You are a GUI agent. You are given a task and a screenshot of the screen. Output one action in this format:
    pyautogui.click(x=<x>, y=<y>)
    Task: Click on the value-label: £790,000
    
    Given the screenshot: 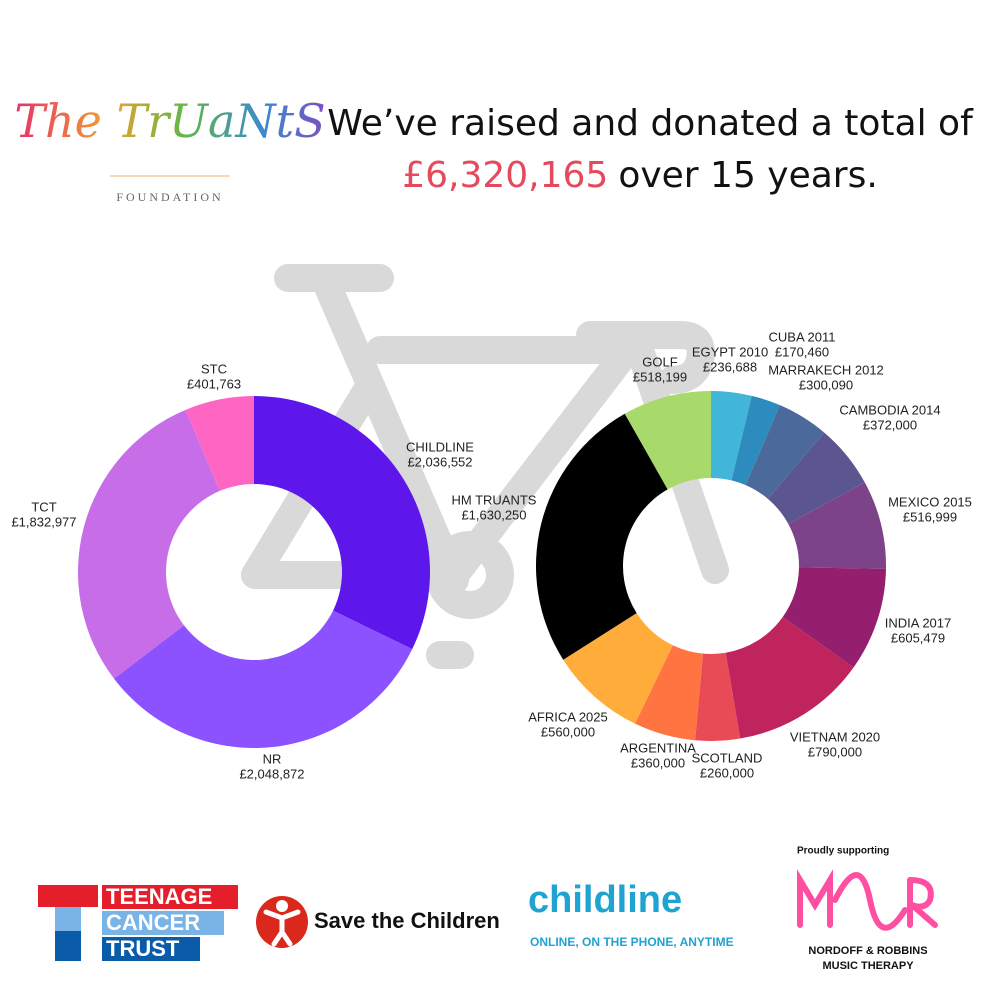 What is the action you would take?
    pyautogui.click(x=835, y=751)
    